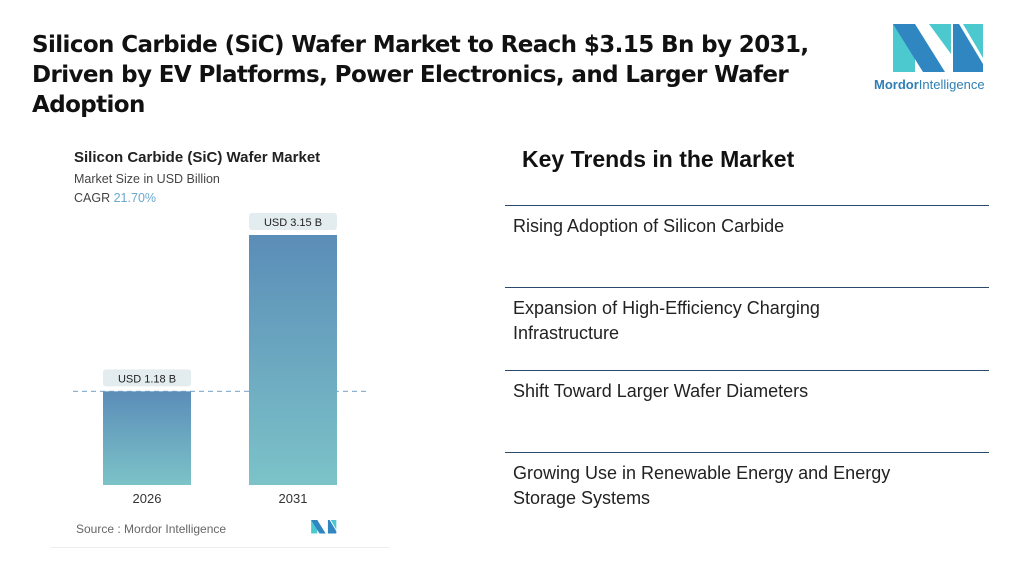 The image size is (1029, 583). What do you see at coordinates (135, 198) in the screenshot?
I see `cagr-value: 21.70%` at bounding box center [135, 198].